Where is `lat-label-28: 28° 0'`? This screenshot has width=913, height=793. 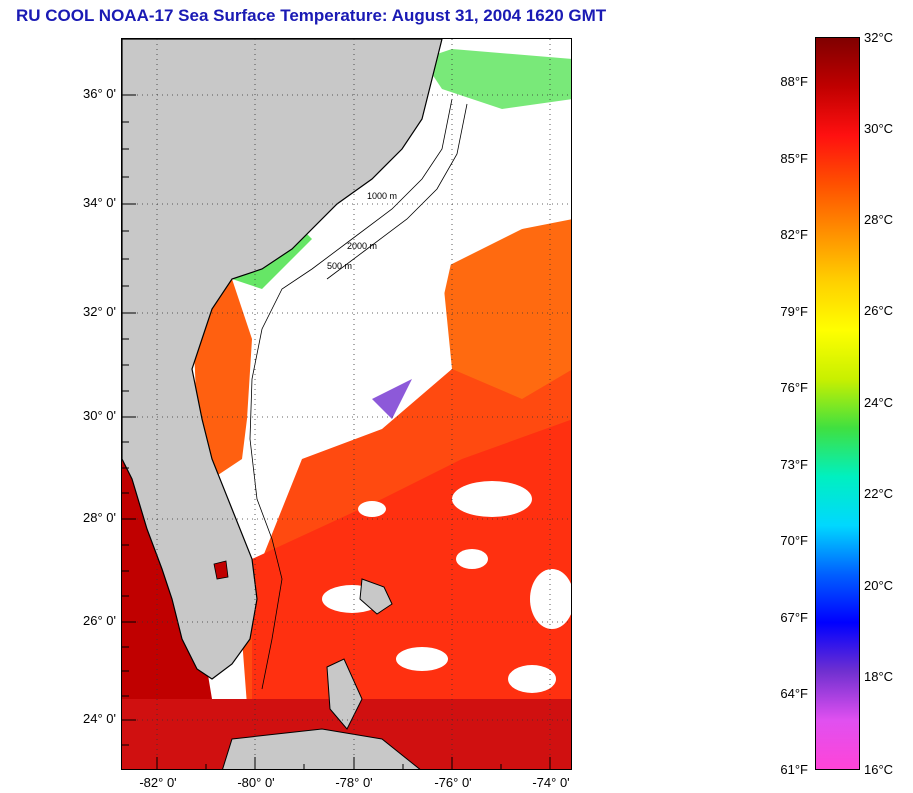 lat-label-28: 28° 0' is located at coordinates (99, 517).